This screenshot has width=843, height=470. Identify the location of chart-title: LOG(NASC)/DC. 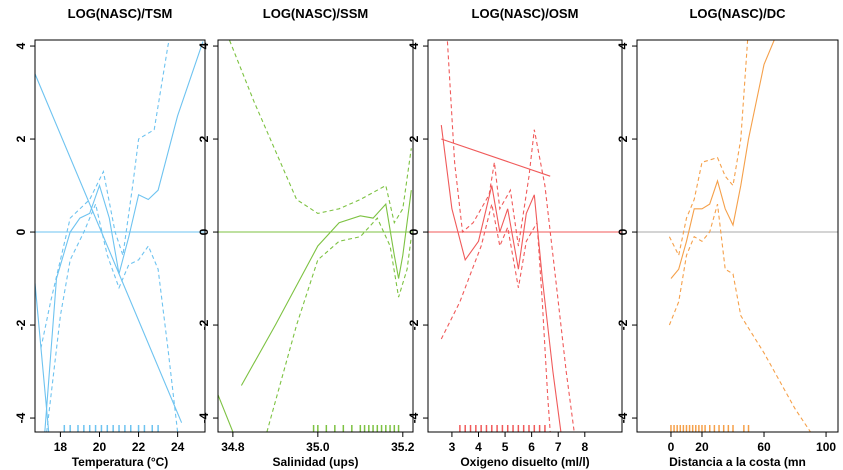
(737, 13).